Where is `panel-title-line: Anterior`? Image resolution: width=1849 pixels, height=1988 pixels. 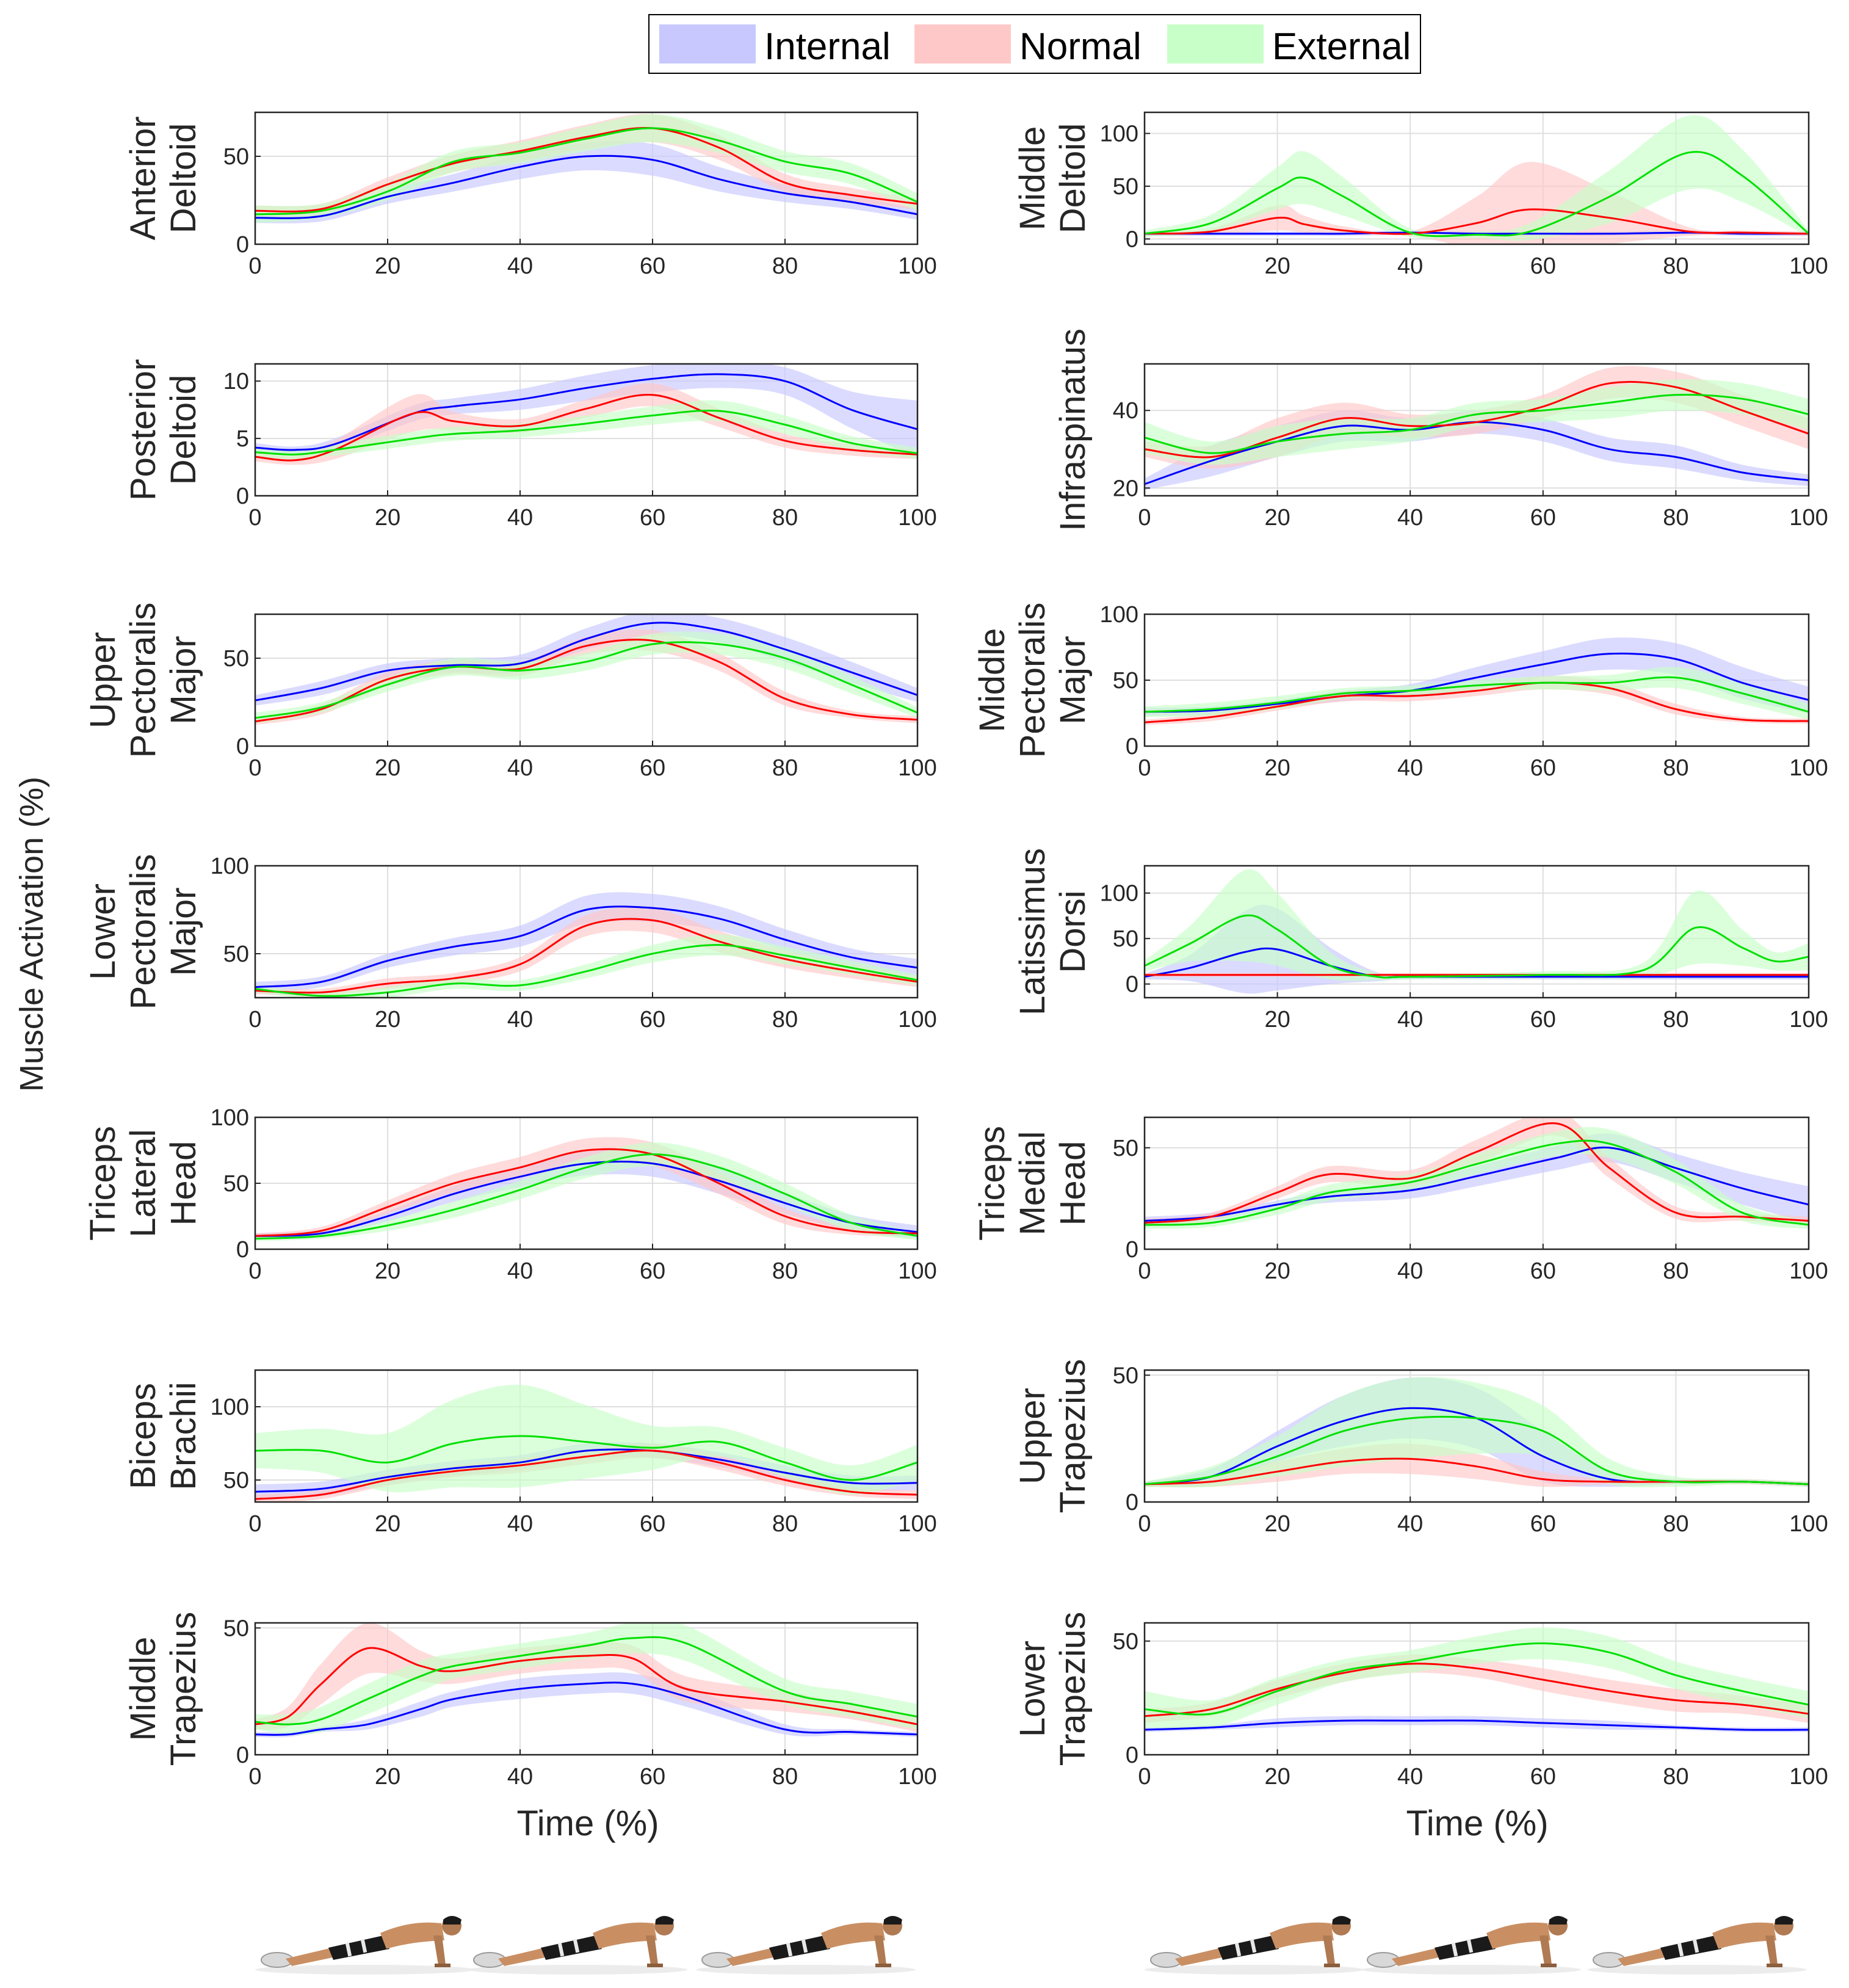 panel-title-line: Anterior is located at coordinates (143, 178).